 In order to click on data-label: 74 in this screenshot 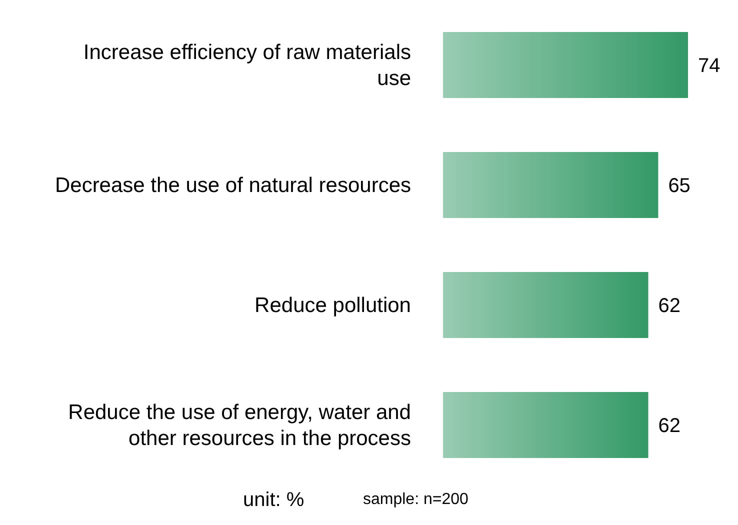, I will do `click(709, 66)`.